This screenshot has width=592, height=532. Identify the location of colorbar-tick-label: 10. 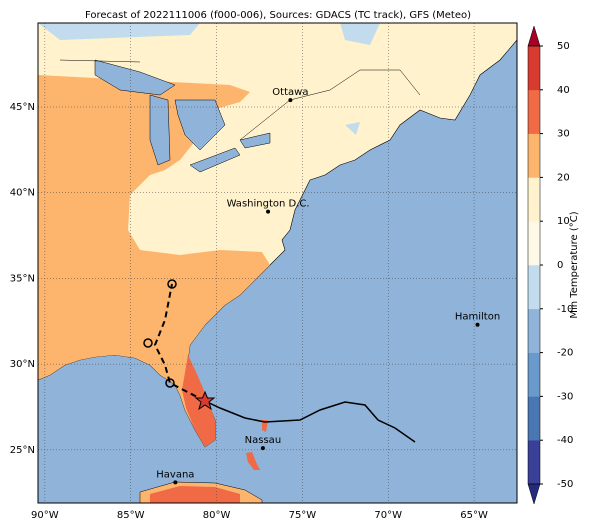
(563, 221).